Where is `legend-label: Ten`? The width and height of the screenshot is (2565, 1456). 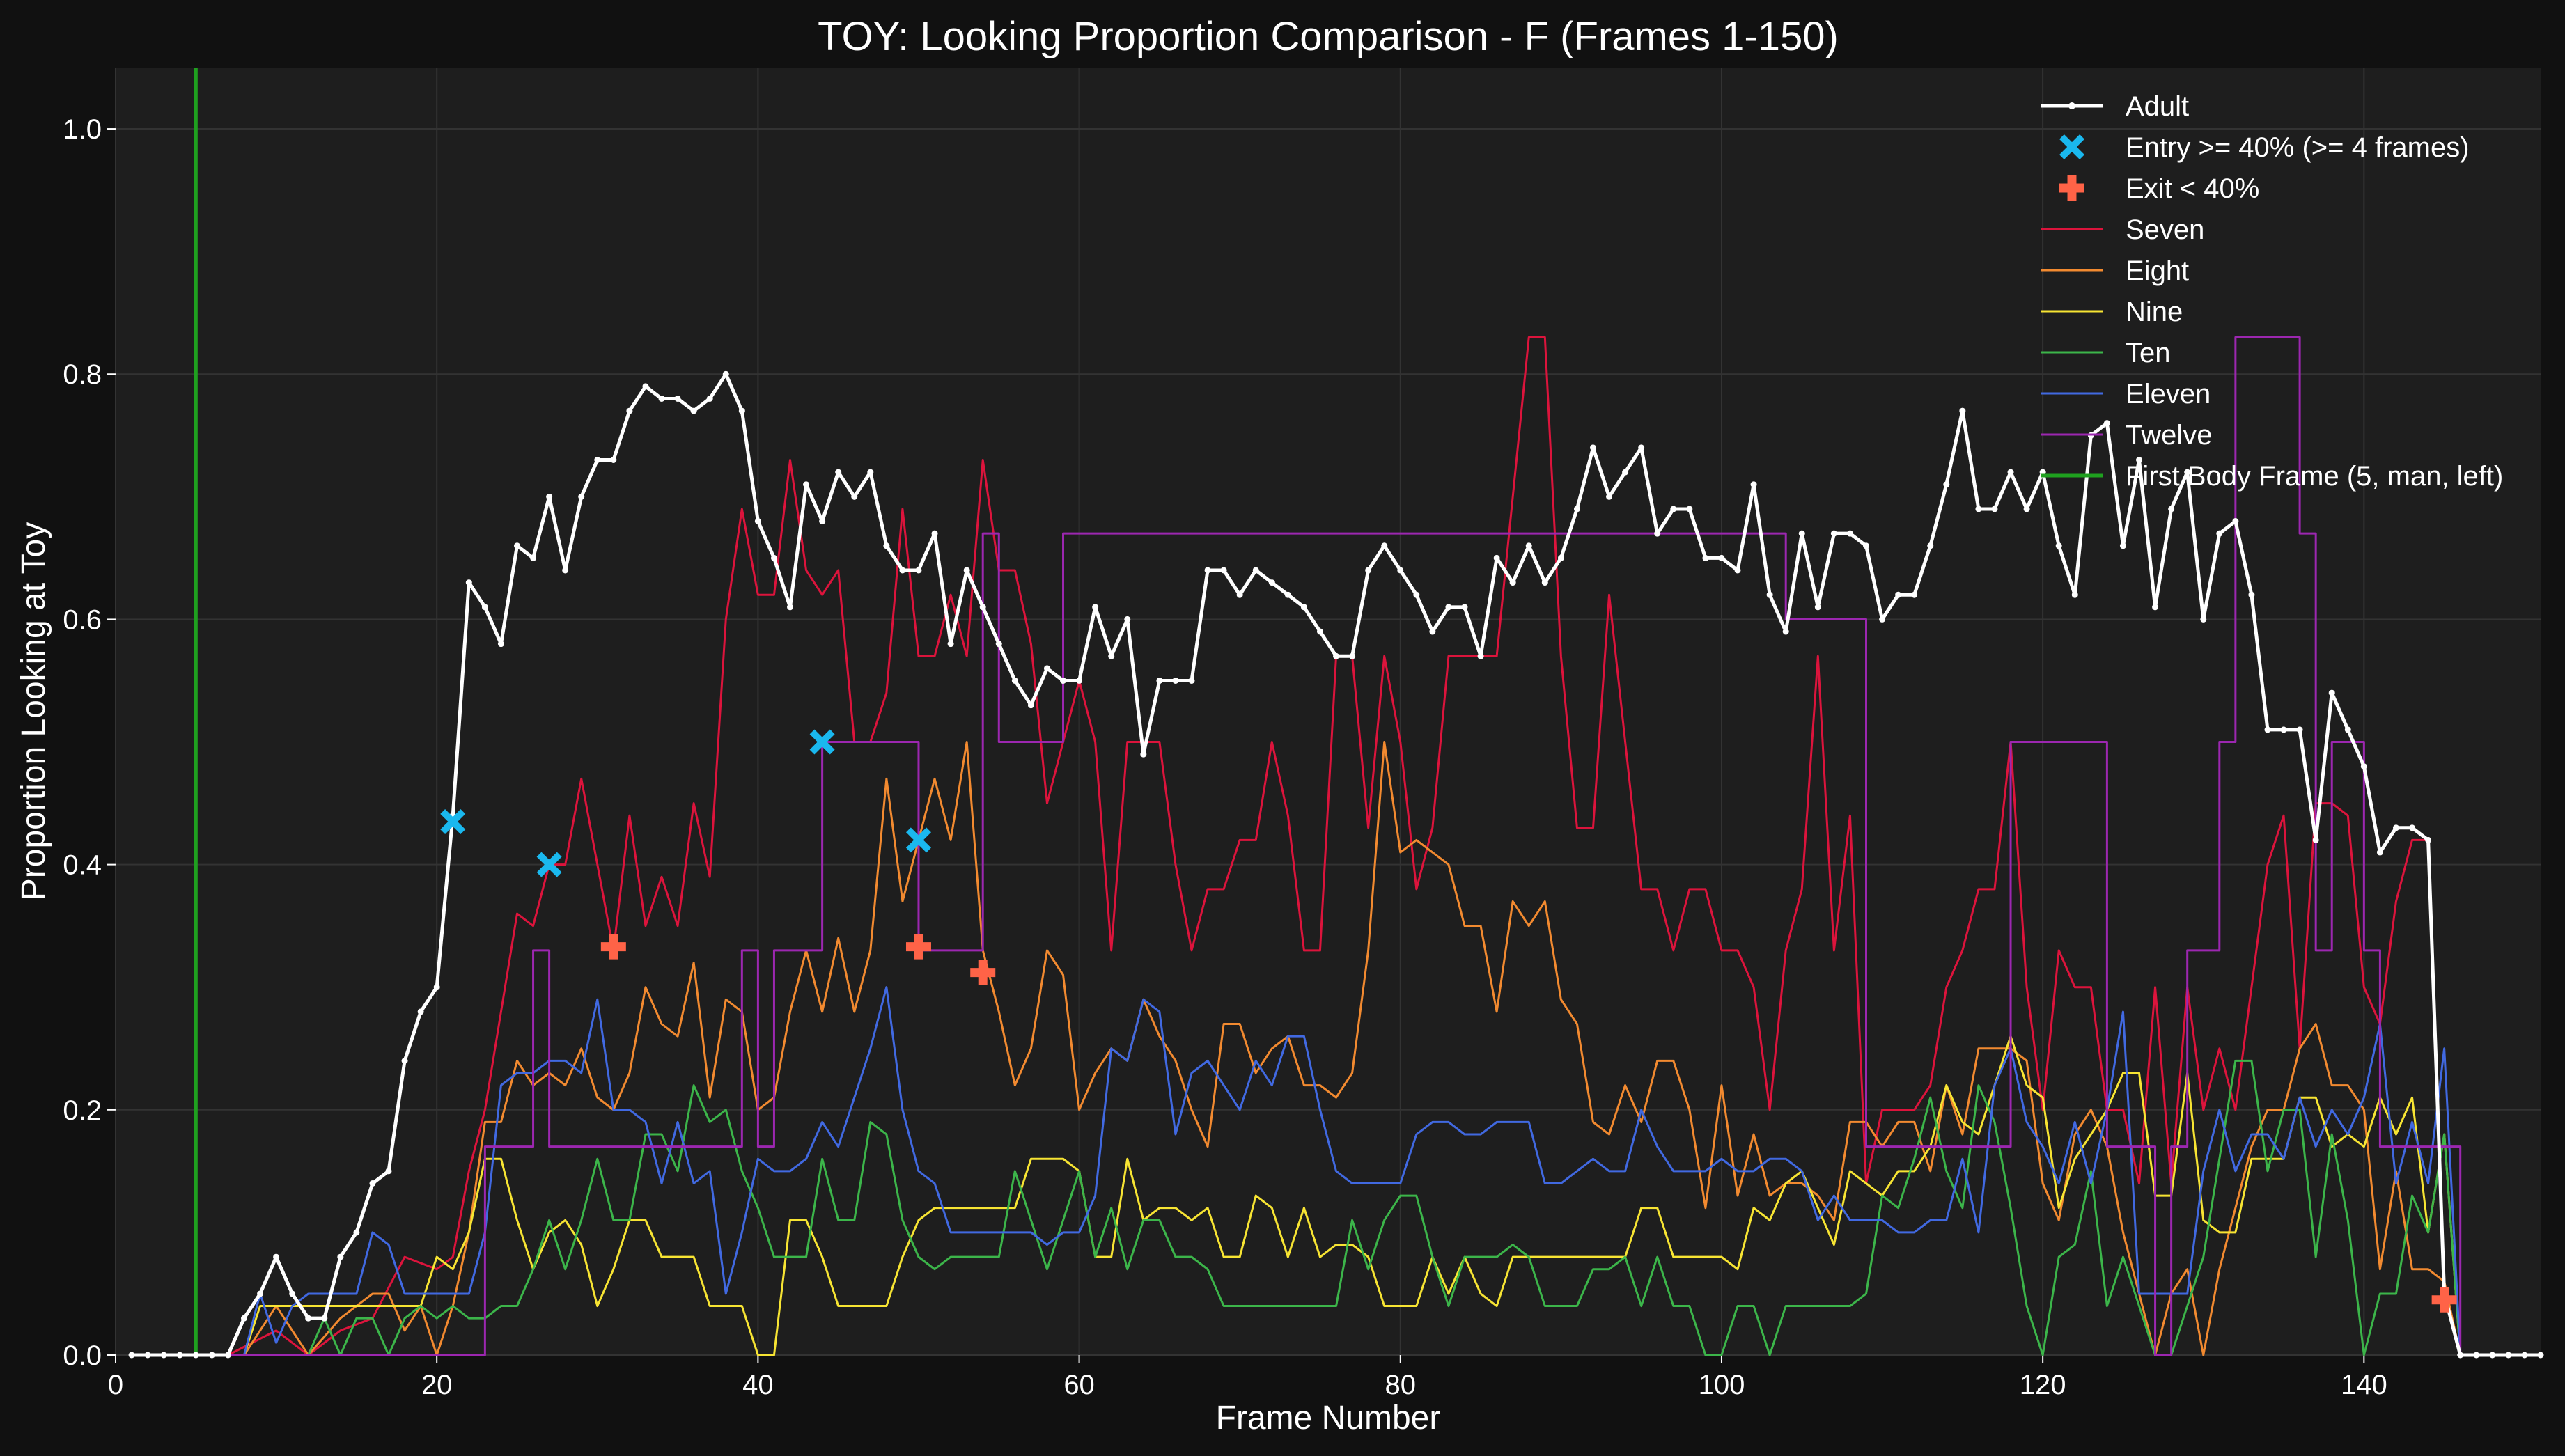
legend-label: Ten is located at coordinates (2148, 353).